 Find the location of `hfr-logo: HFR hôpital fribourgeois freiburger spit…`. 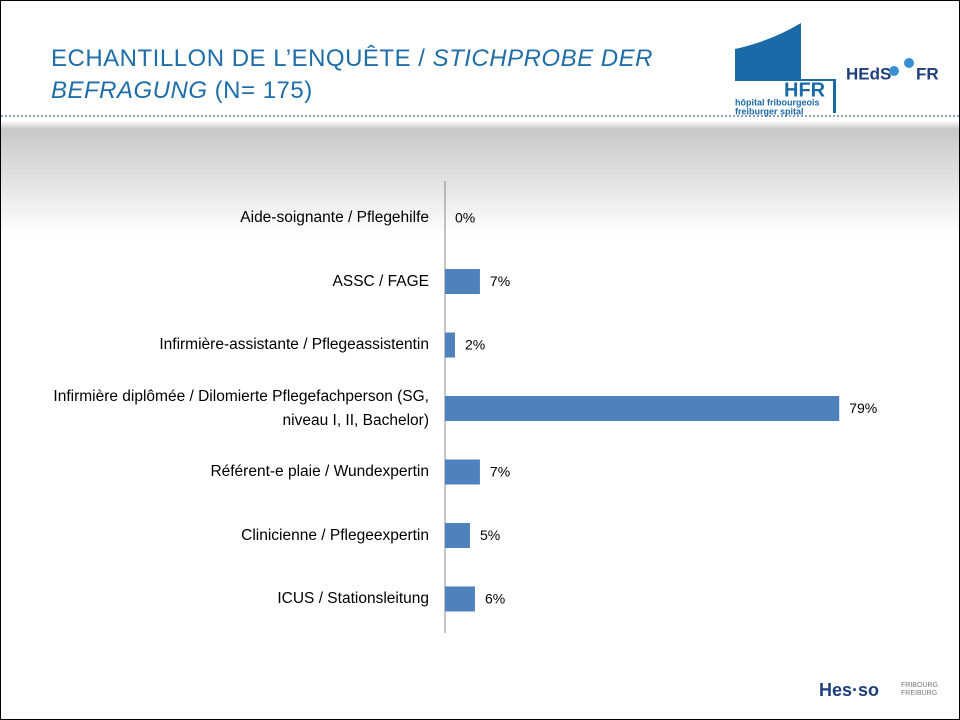

hfr-logo: HFR hôpital fribourgeois freiburger spit… is located at coordinates (785, 69).